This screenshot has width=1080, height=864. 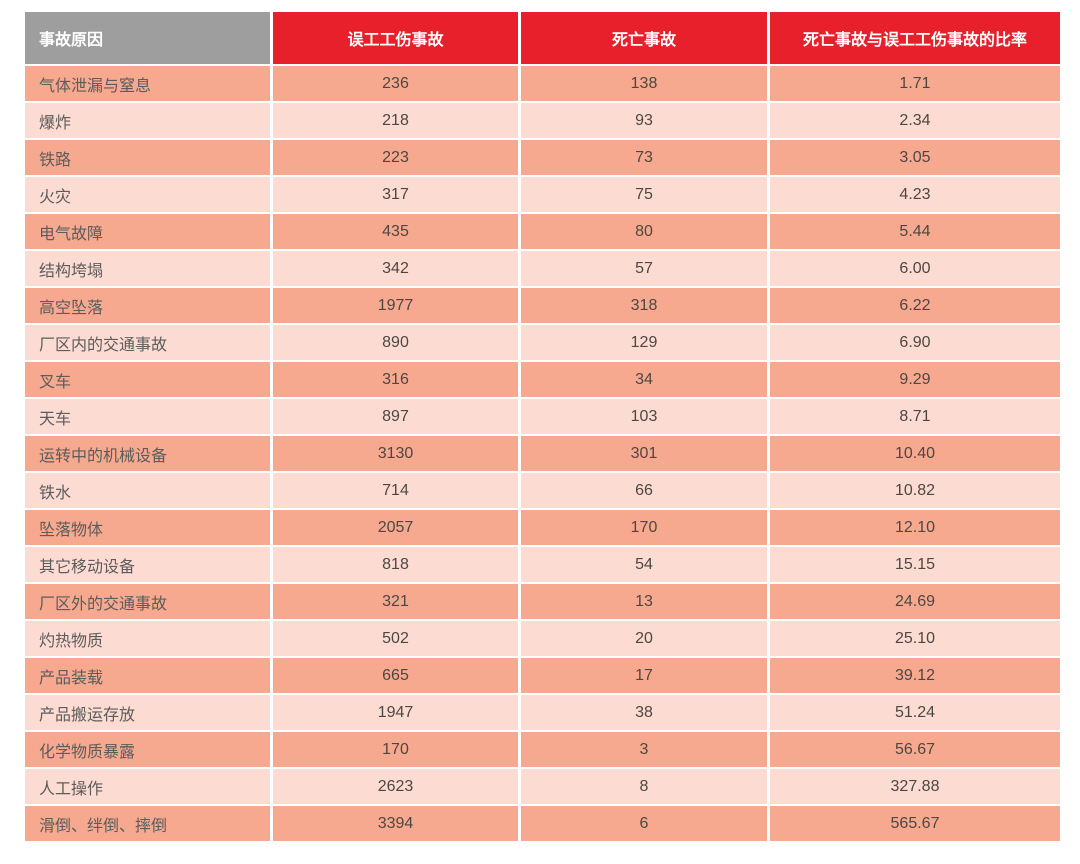 I want to click on fatal-cell: 34, so click(x=644, y=379).